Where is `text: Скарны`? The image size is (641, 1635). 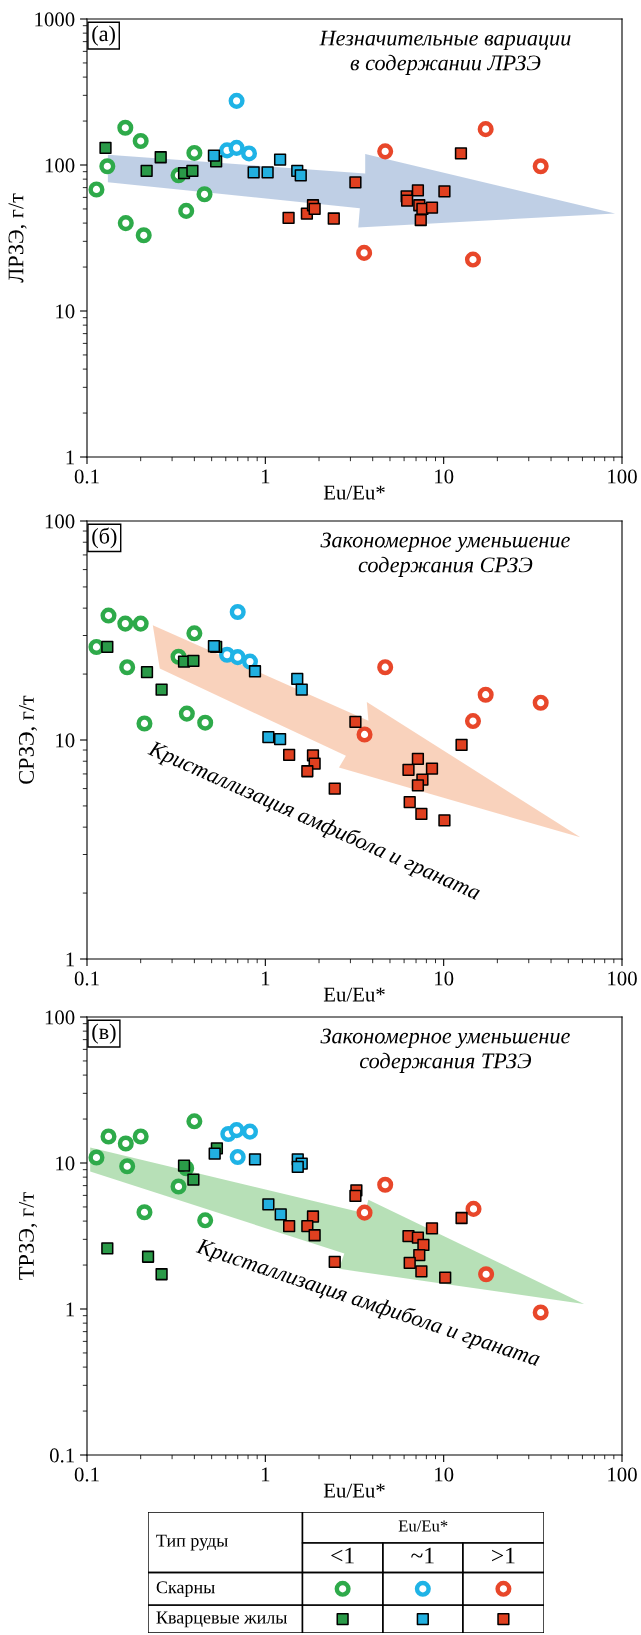 text: Скарны is located at coordinates (185, 1589).